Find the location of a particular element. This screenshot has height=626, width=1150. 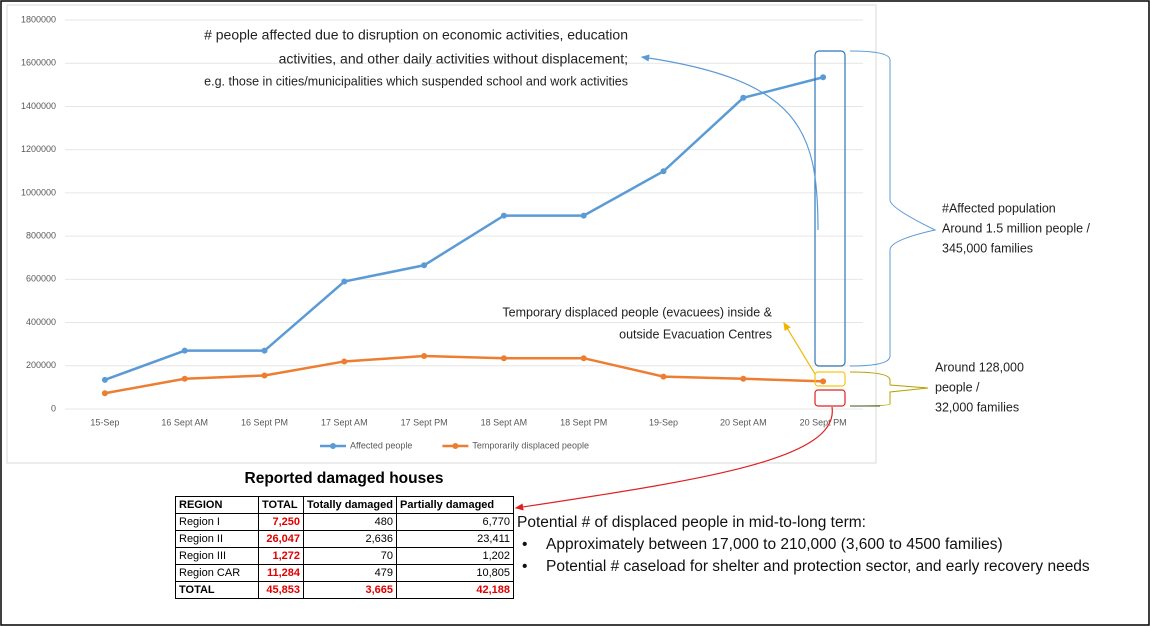

table-cell: 11,284 is located at coordinates (281, 573).